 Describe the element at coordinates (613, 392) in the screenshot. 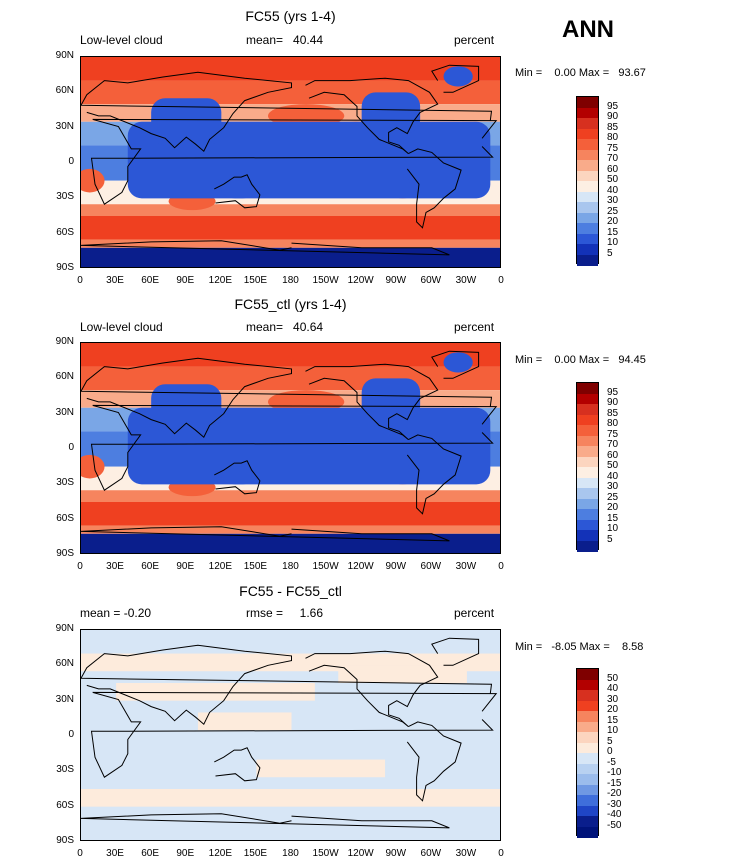

I see `colorbar-label: 95` at that location.